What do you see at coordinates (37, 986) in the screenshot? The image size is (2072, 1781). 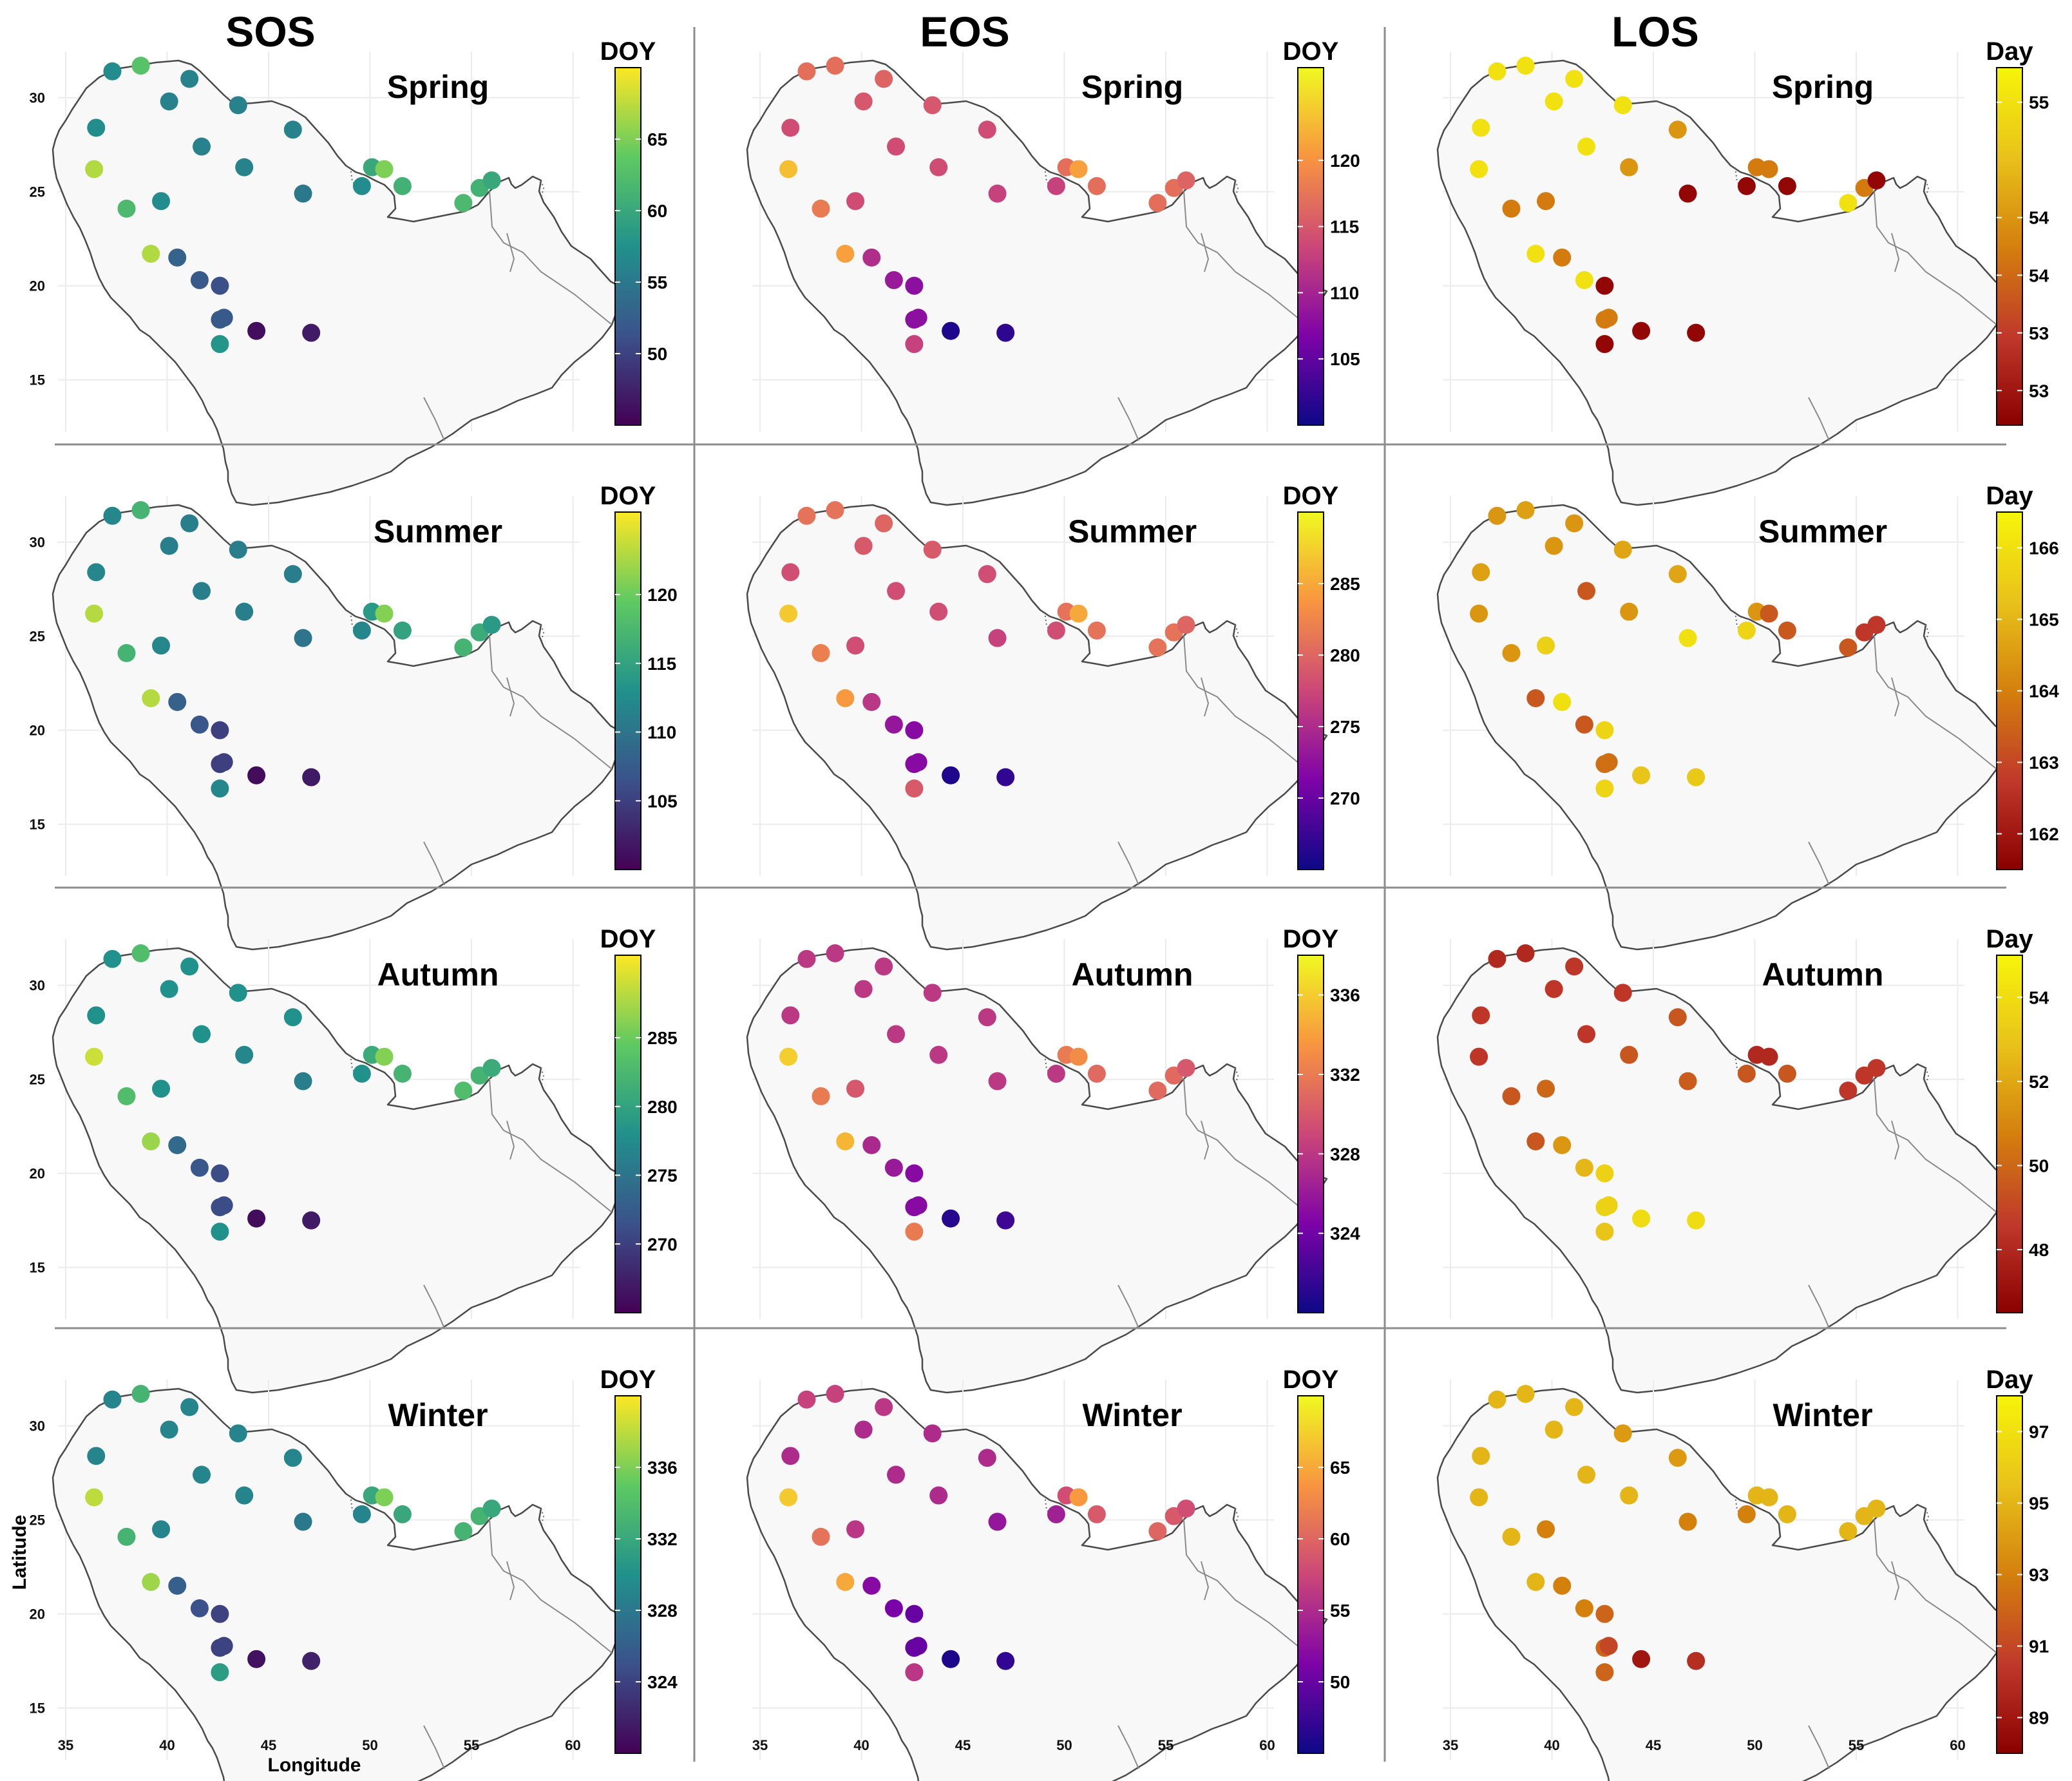 I see `lat-tick-label: 30` at bounding box center [37, 986].